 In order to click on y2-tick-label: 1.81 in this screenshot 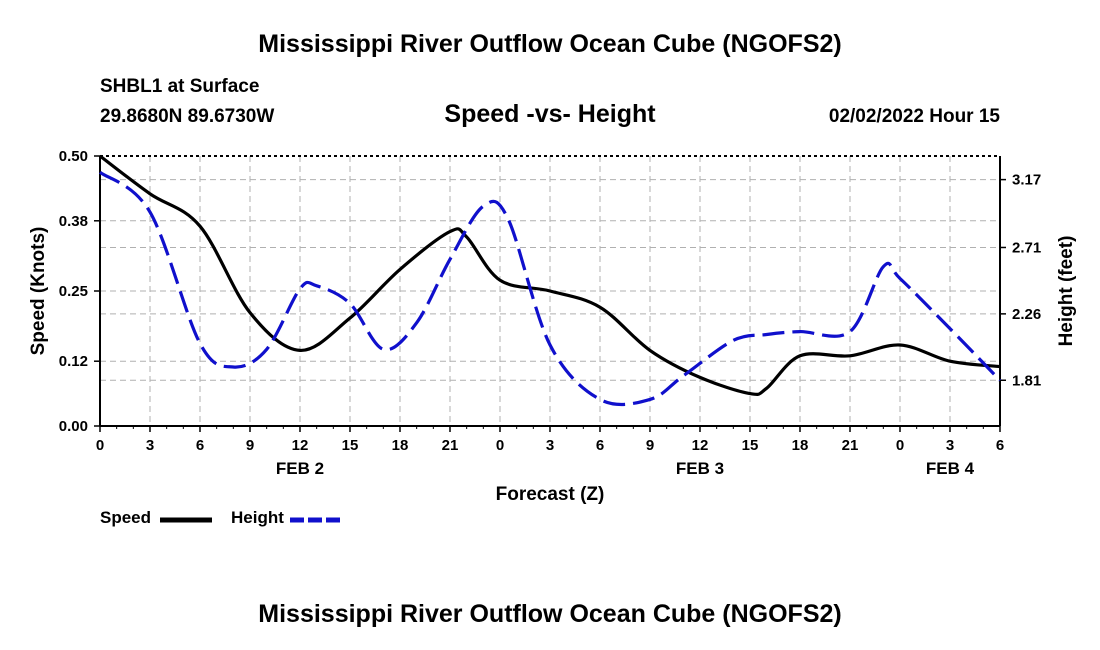, I will do `click(1026, 380)`.